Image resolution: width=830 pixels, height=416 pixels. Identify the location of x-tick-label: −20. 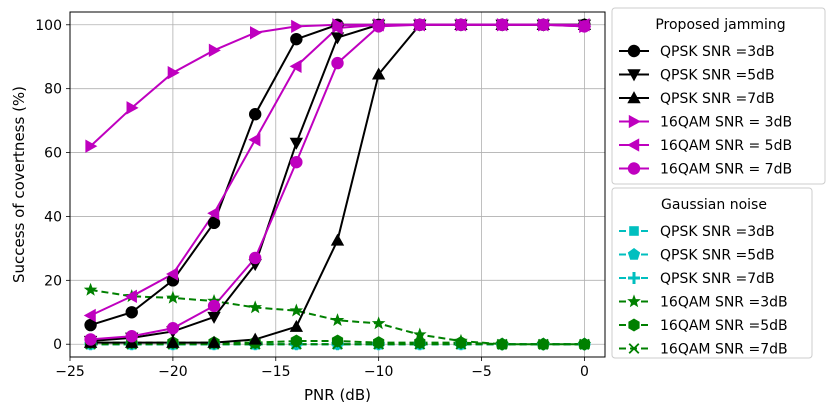
(173, 372).